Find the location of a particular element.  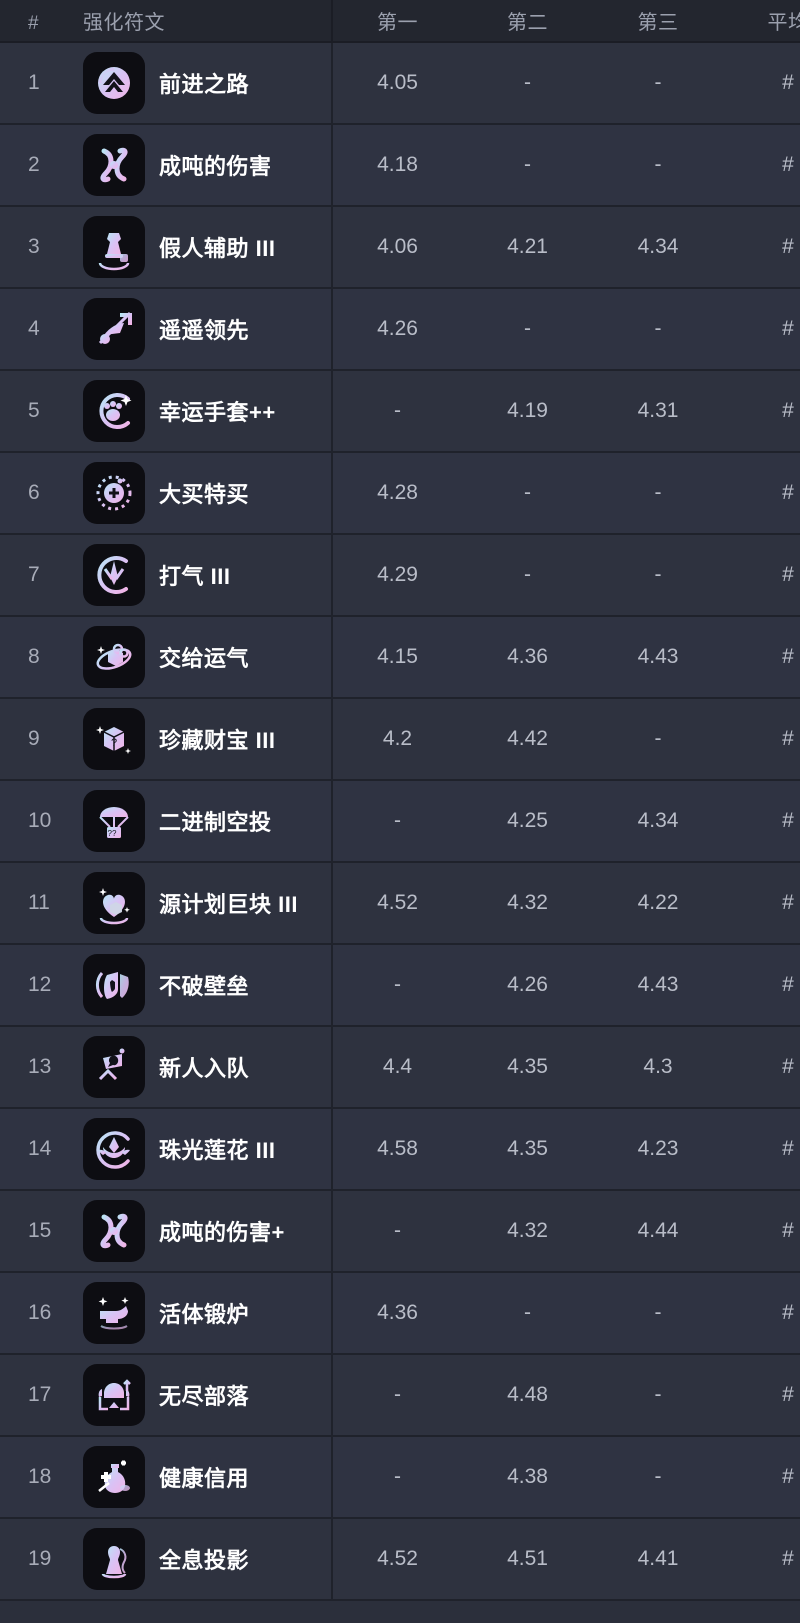

row-rune-cell: 珠光莲花 III is located at coordinates (204, 1149).